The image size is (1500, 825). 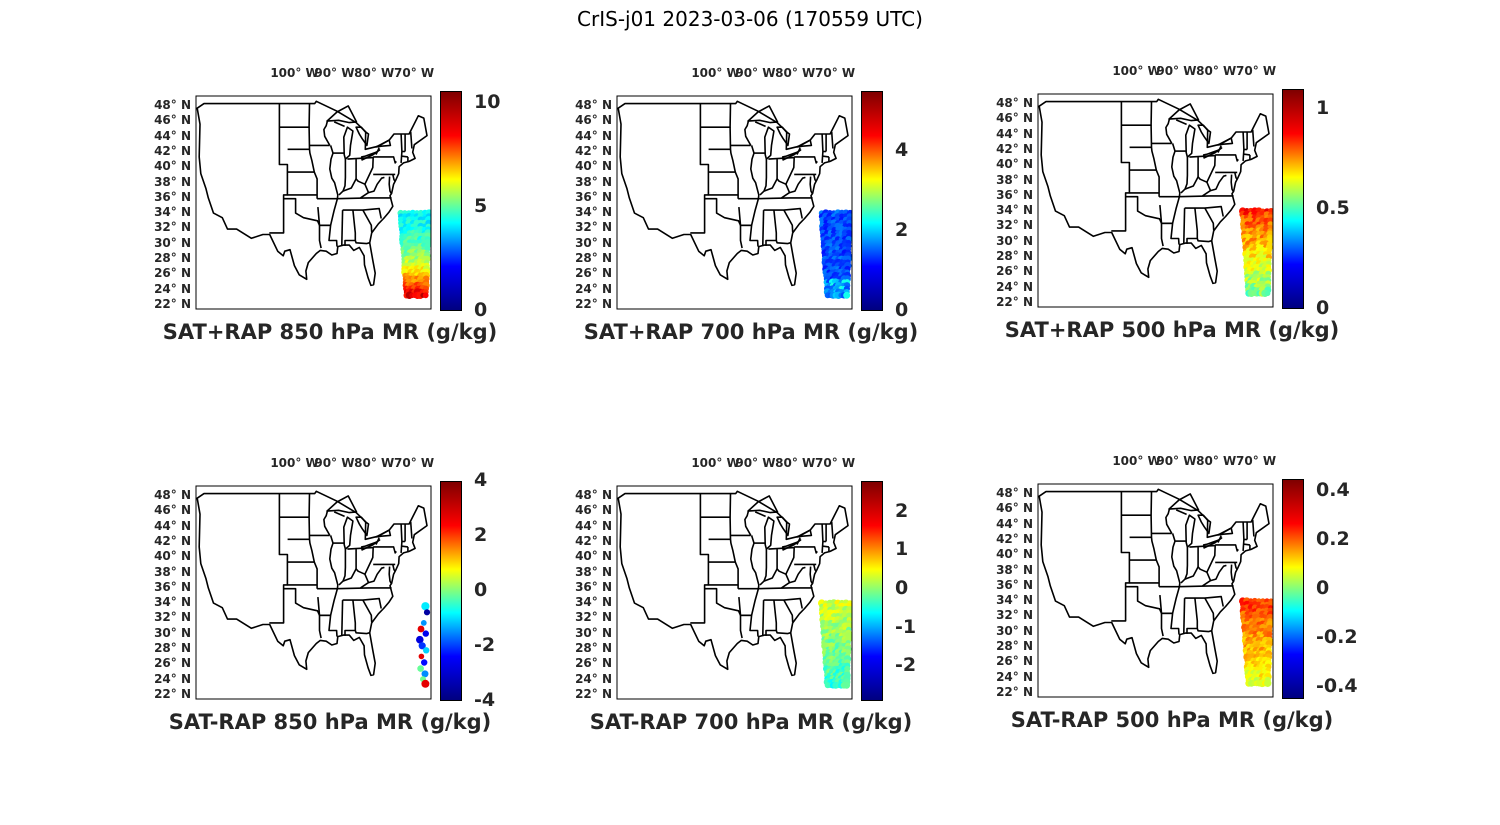 What do you see at coordinates (481, 206) in the screenshot?
I see `colorbar-tick-label: 5` at bounding box center [481, 206].